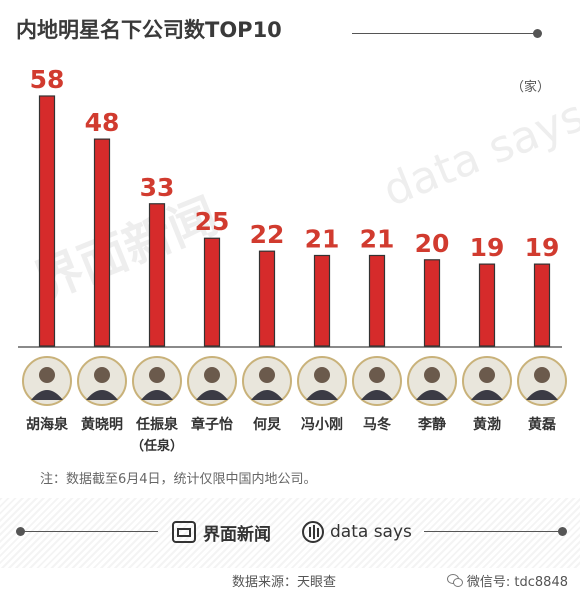  What do you see at coordinates (290, 31) in the screenshot?
I see `chart-title-row: 内地明星名下公司数TOP10` at bounding box center [290, 31].